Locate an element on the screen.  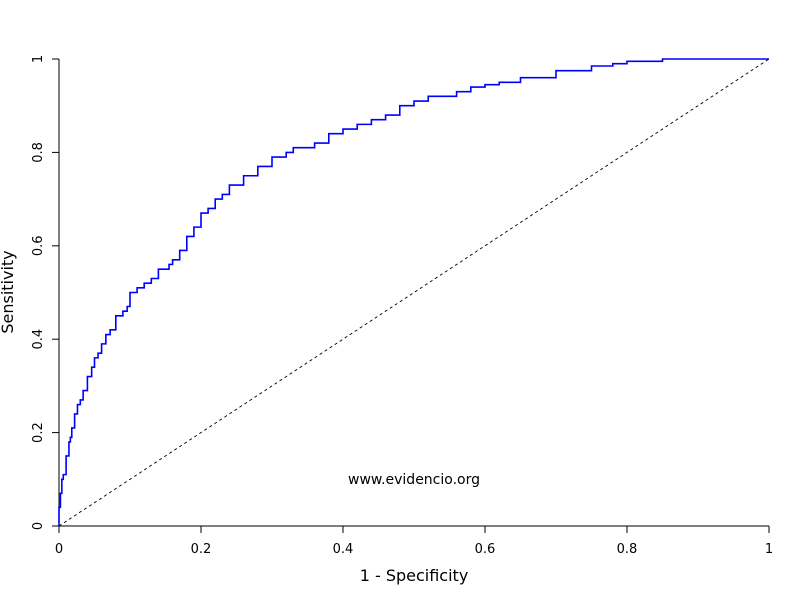
x-tick-label: 1 is located at coordinates (769, 549).